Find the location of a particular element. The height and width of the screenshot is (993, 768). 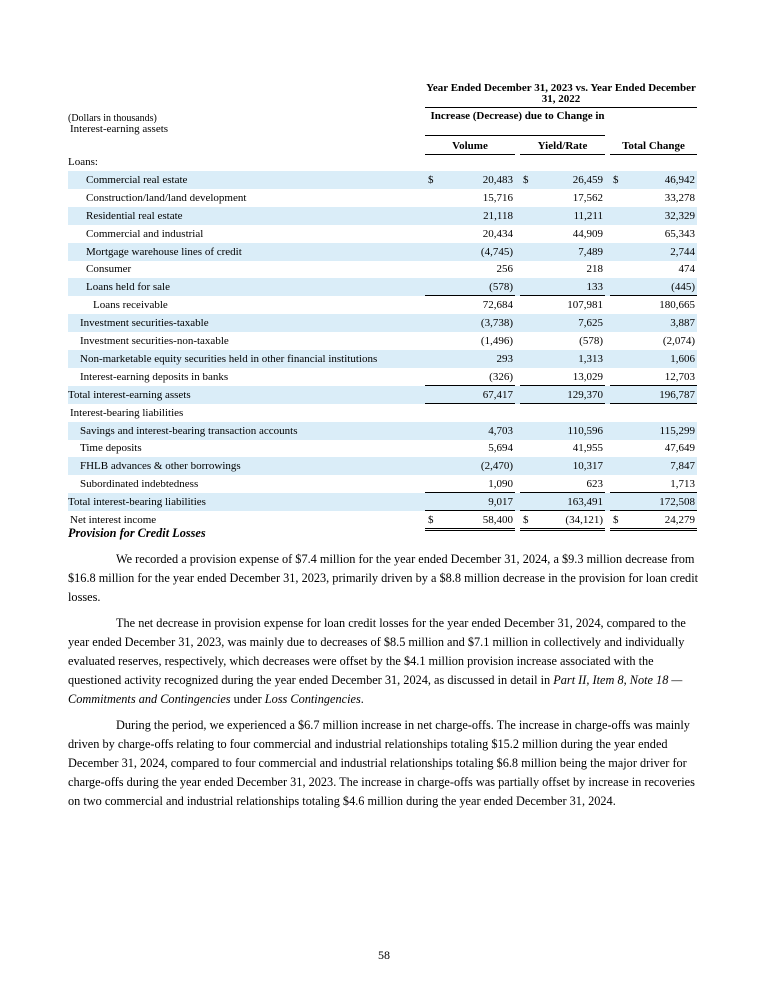

table-row: Loans held for sale (578) 133 (445) is located at coordinates (382, 287).